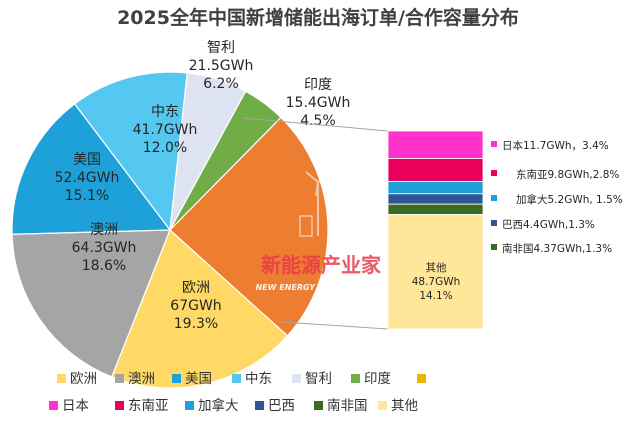  I want to click on watermark-en: NEW ENERGY INDUSTRIALIST, so click(321, 287).